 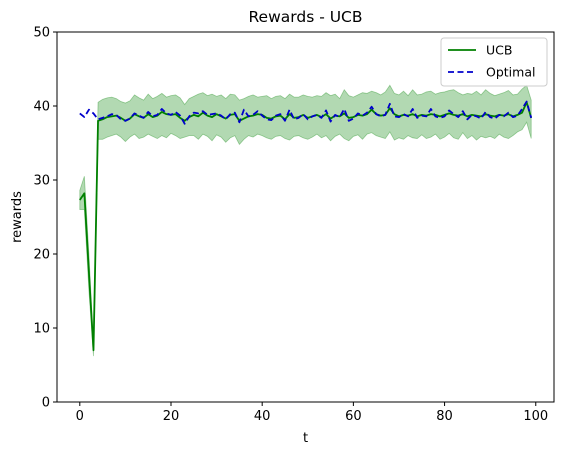 What do you see at coordinates (305, 17) in the screenshot?
I see `chart-title: Rewards - UCB` at bounding box center [305, 17].